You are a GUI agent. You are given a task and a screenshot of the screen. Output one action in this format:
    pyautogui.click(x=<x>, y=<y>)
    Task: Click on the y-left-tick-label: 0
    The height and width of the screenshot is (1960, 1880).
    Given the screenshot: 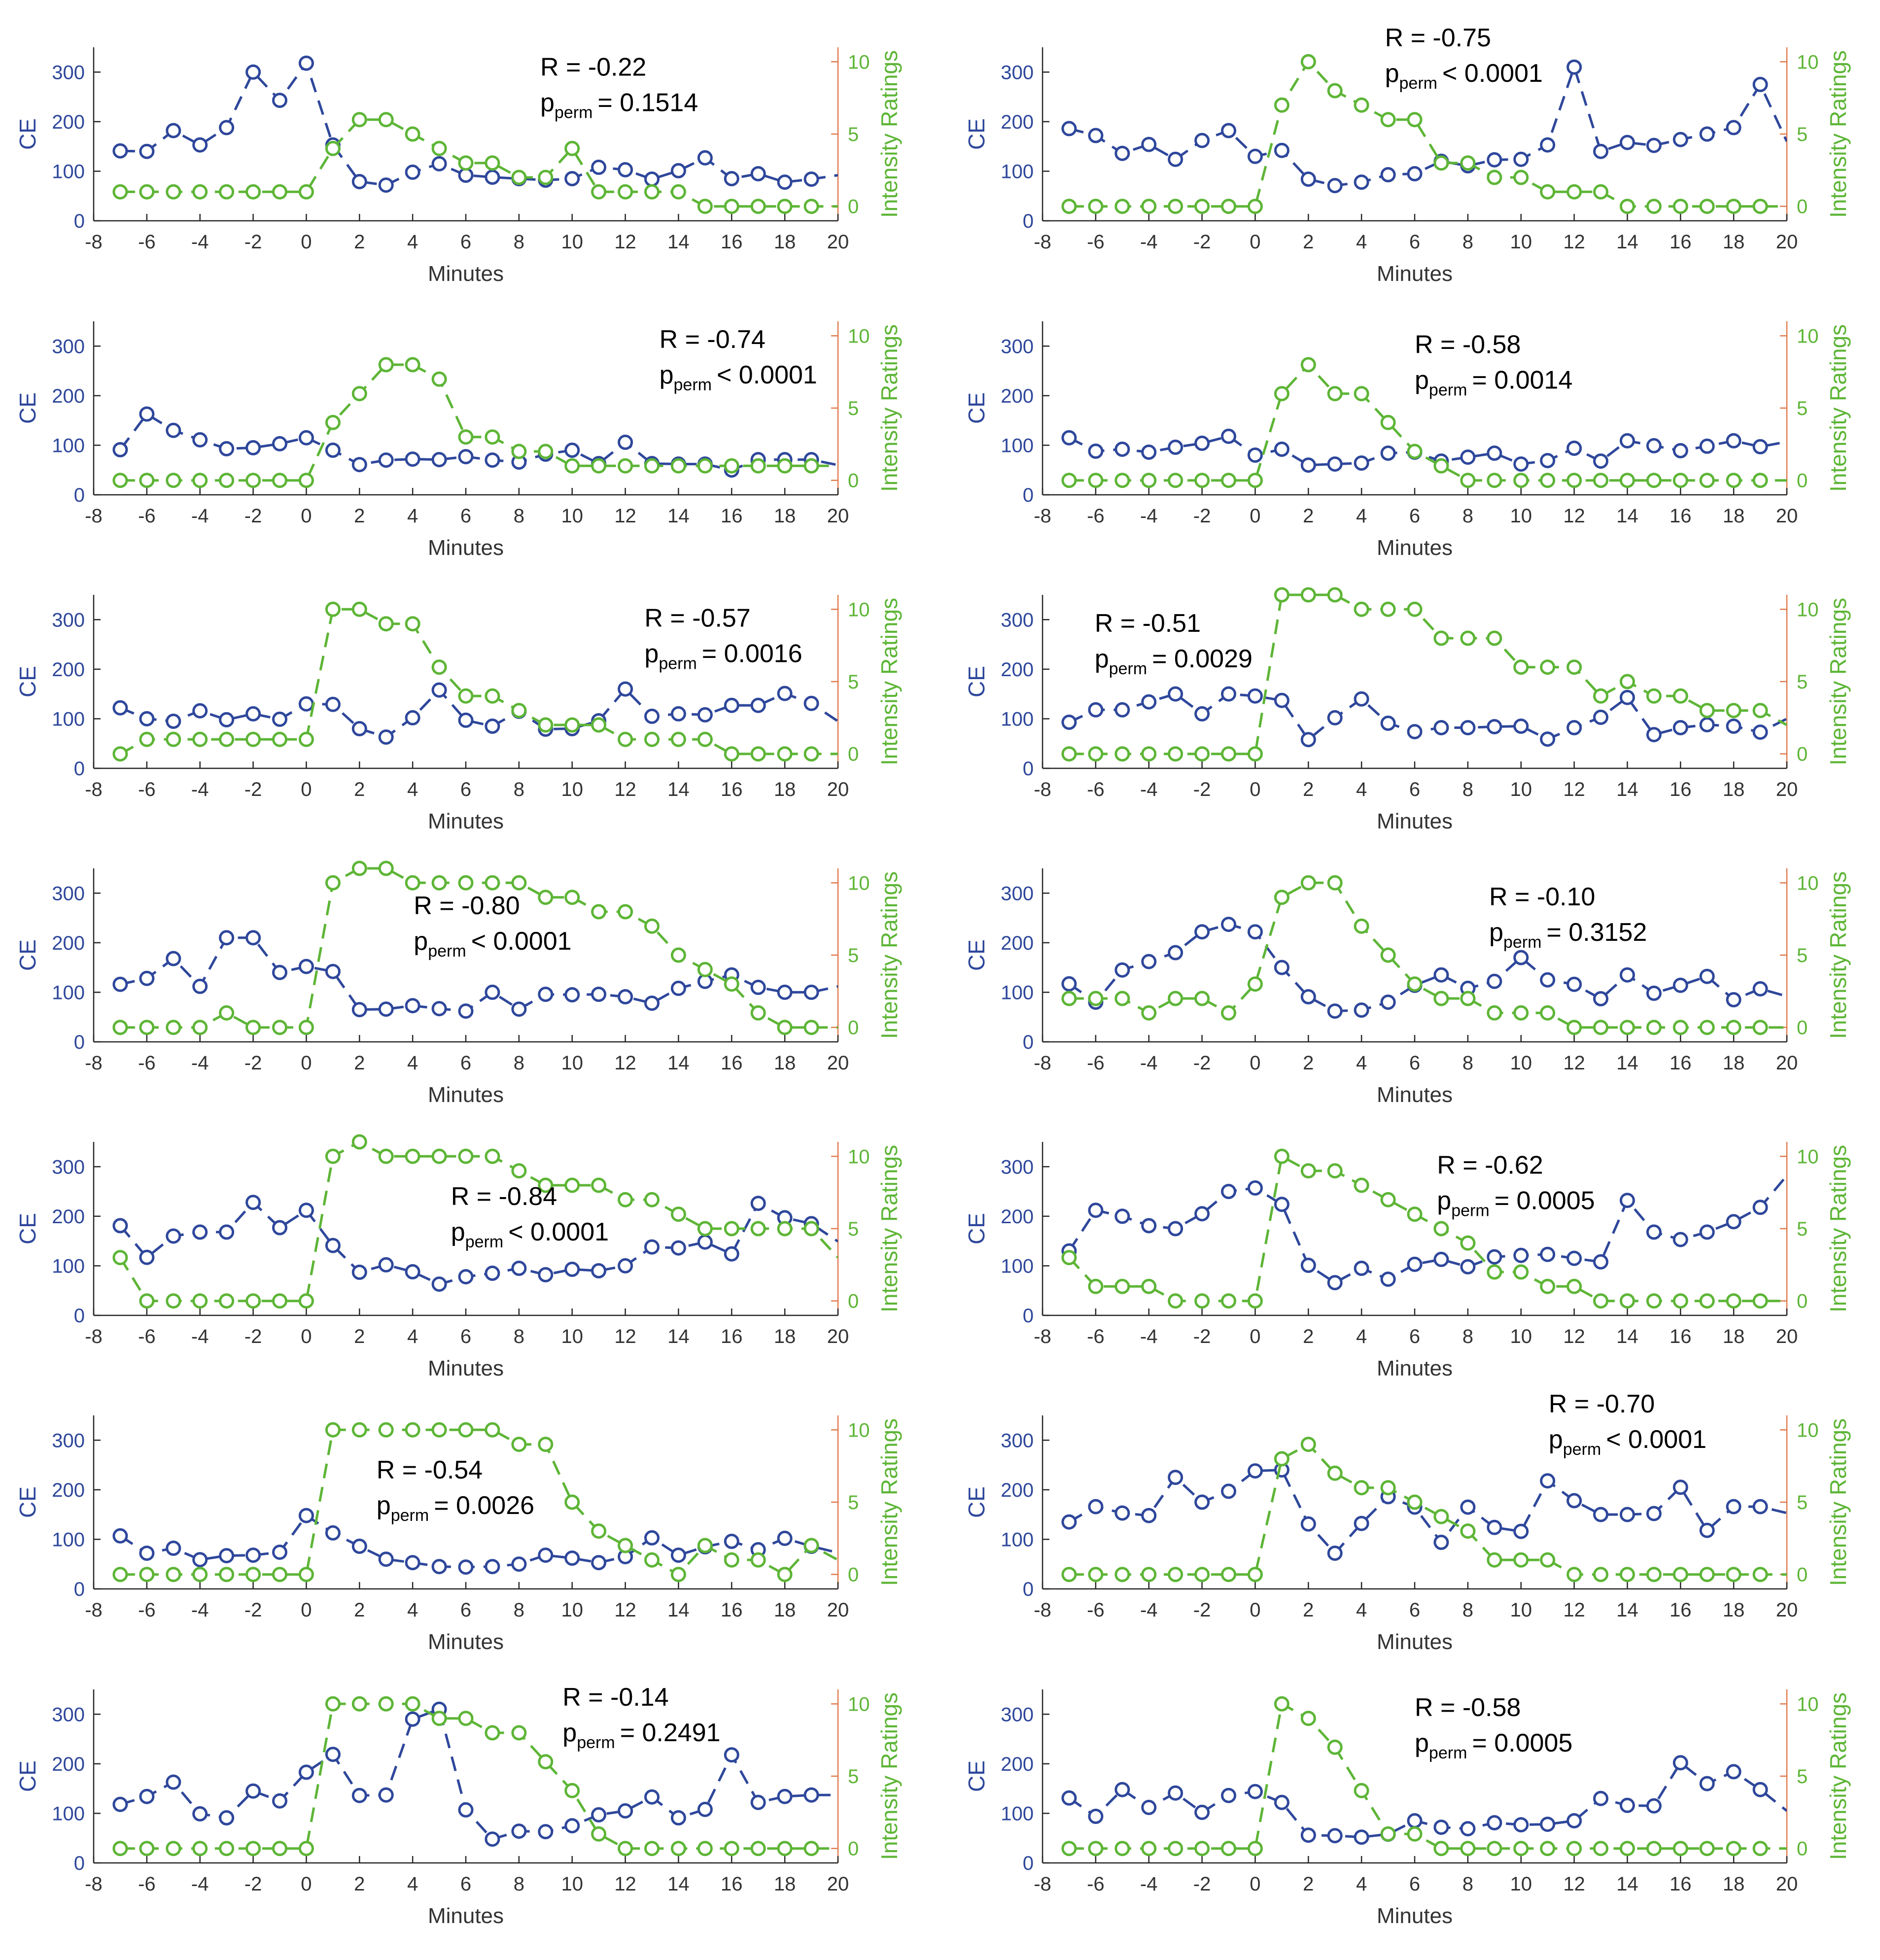 What is the action you would take?
    pyautogui.click(x=79, y=1316)
    